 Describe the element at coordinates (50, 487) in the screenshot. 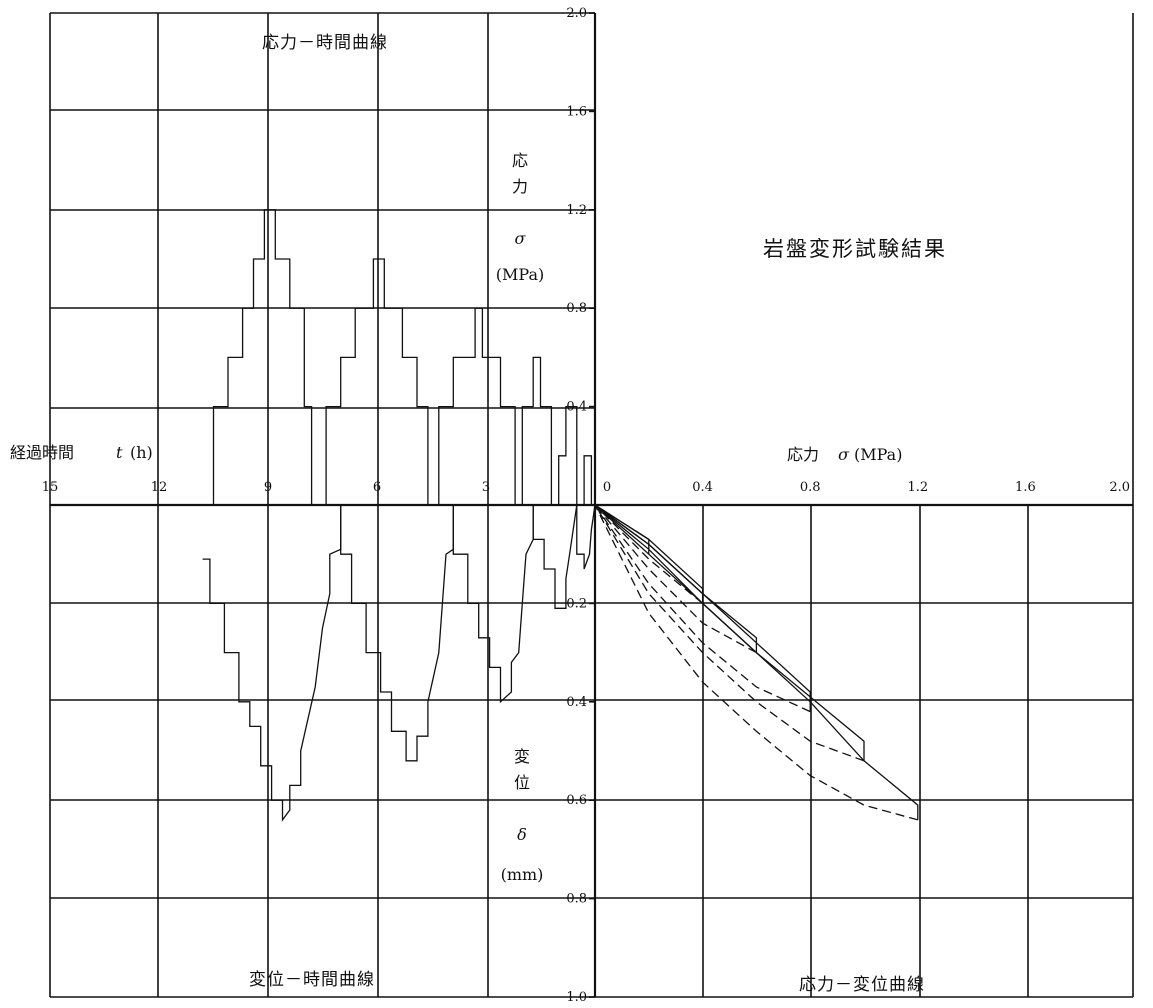

I see `time-tick-label: 15` at that location.